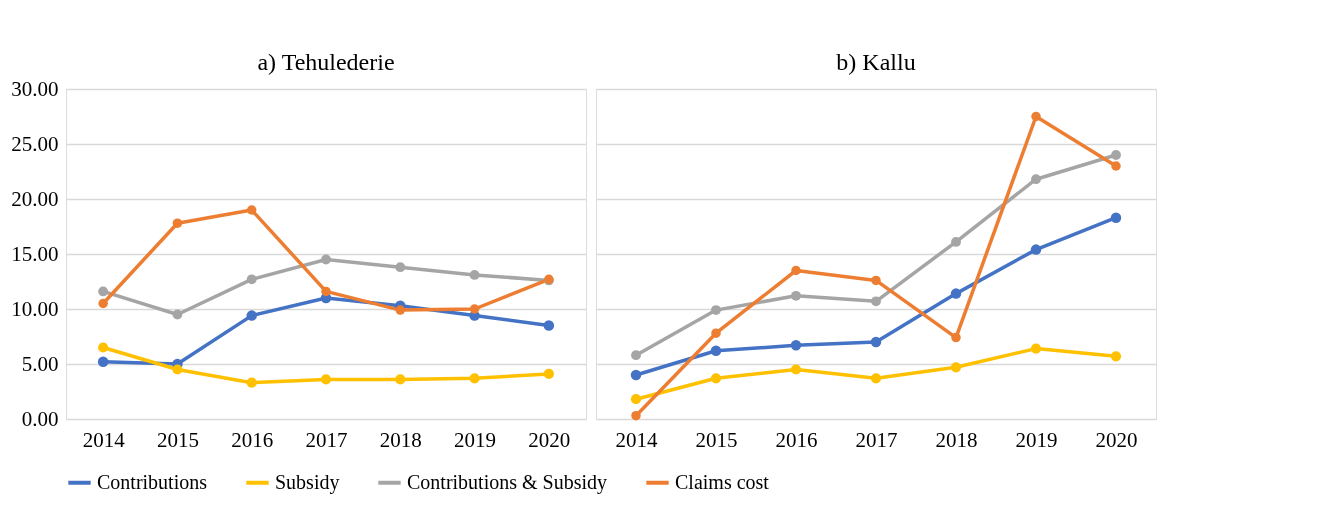  What do you see at coordinates (876, 62) in the screenshot?
I see `chart-title: b) Kallu` at bounding box center [876, 62].